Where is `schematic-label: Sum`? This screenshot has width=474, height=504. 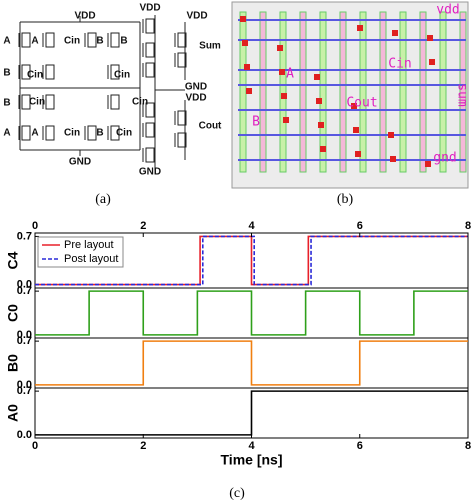 schematic-label: Sum is located at coordinates (210, 46).